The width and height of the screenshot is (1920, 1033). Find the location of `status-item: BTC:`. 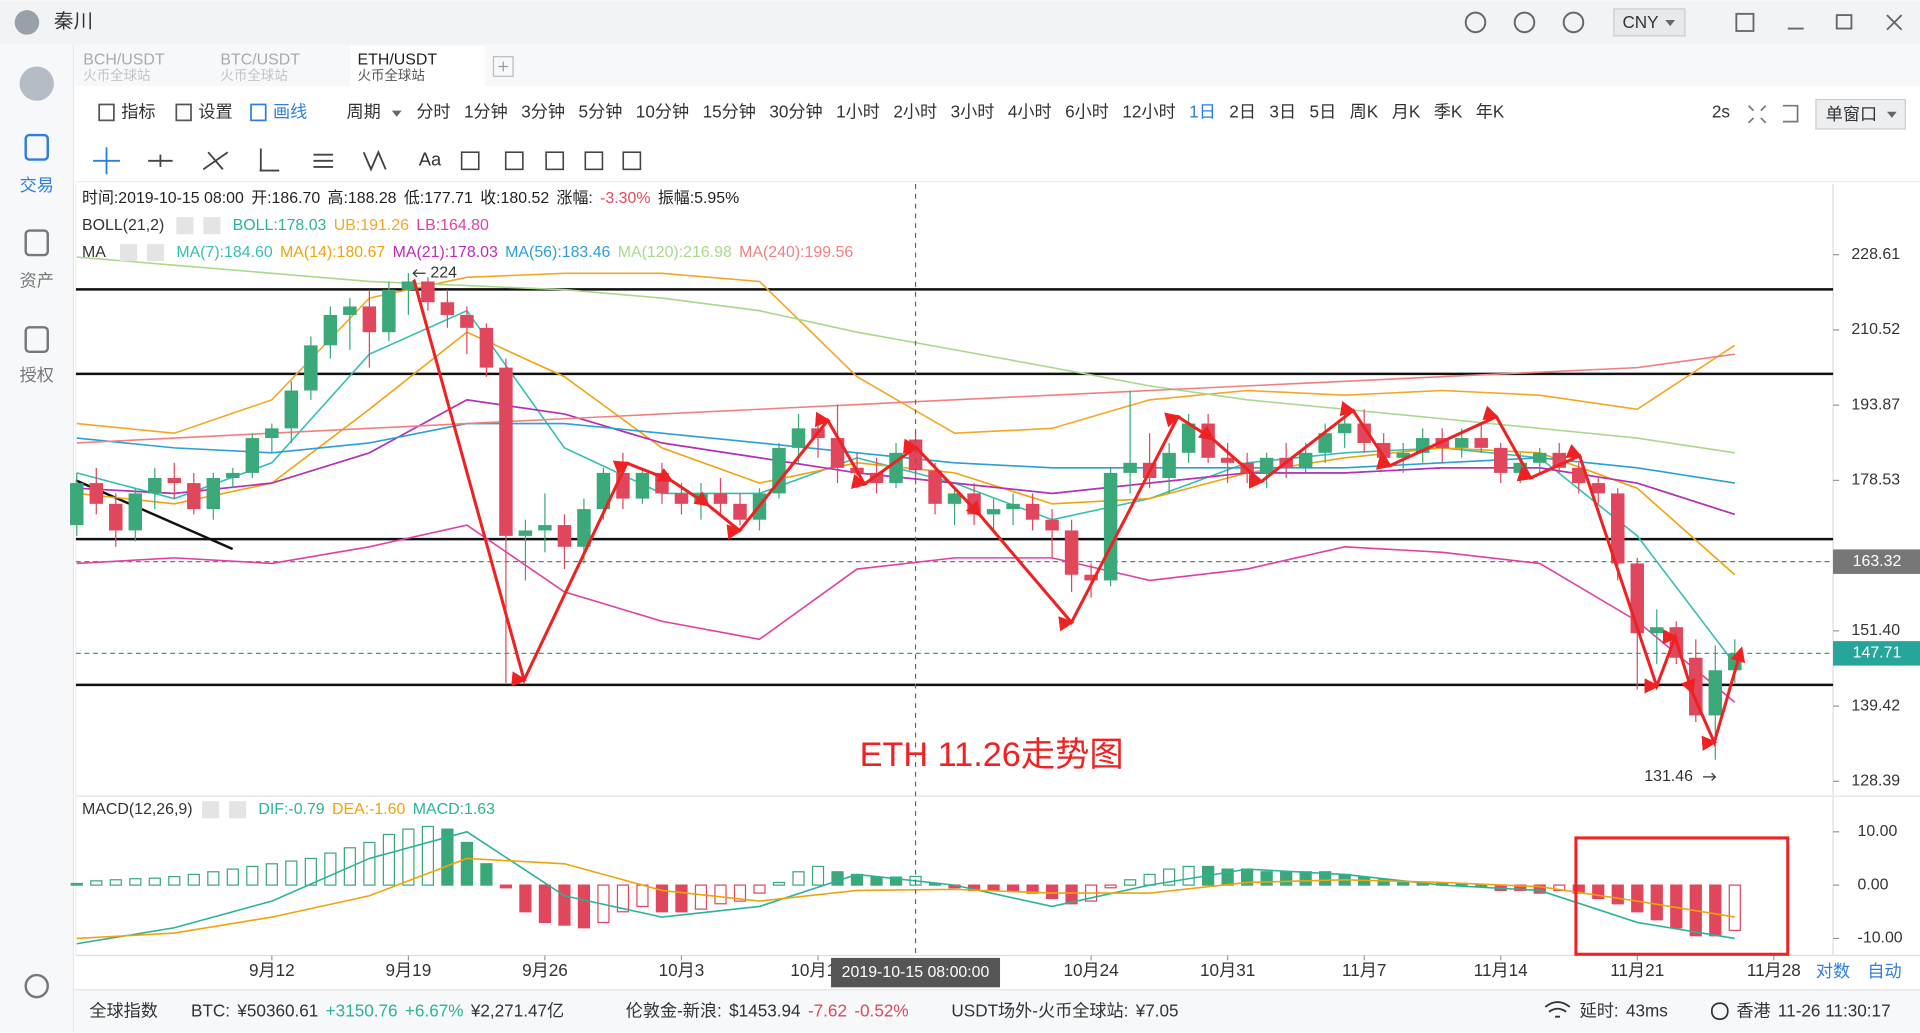

status-item: BTC: is located at coordinates (210, 1010).